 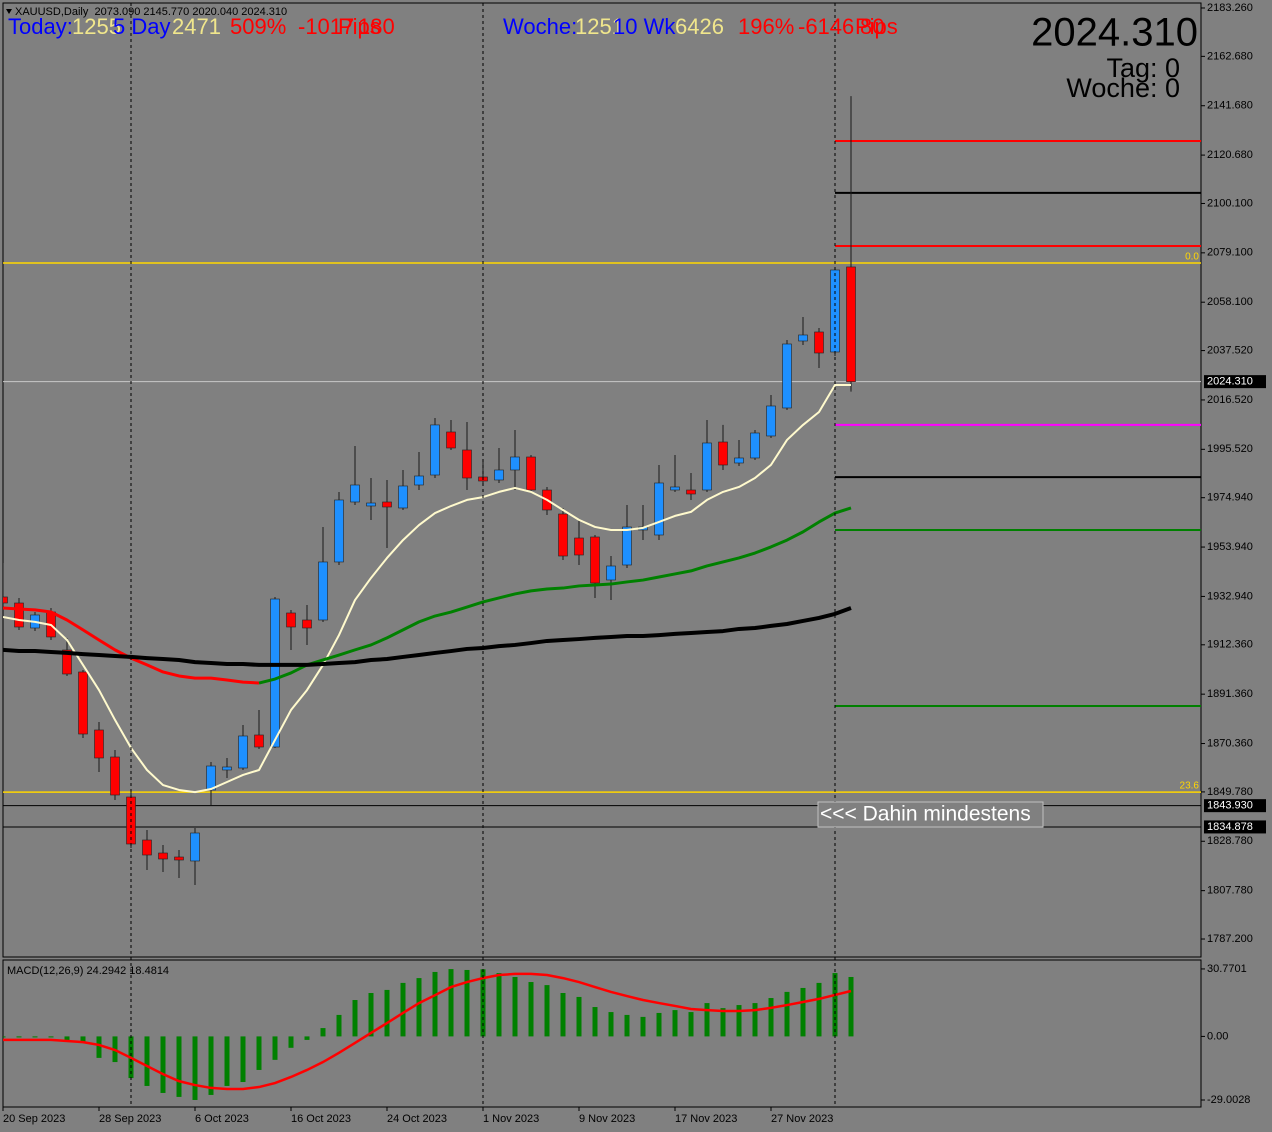 What do you see at coordinates (417, 1119) in the screenshot?
I see `x-tick-label: 24 Oct 2023` at bounding box center [417, 1119].